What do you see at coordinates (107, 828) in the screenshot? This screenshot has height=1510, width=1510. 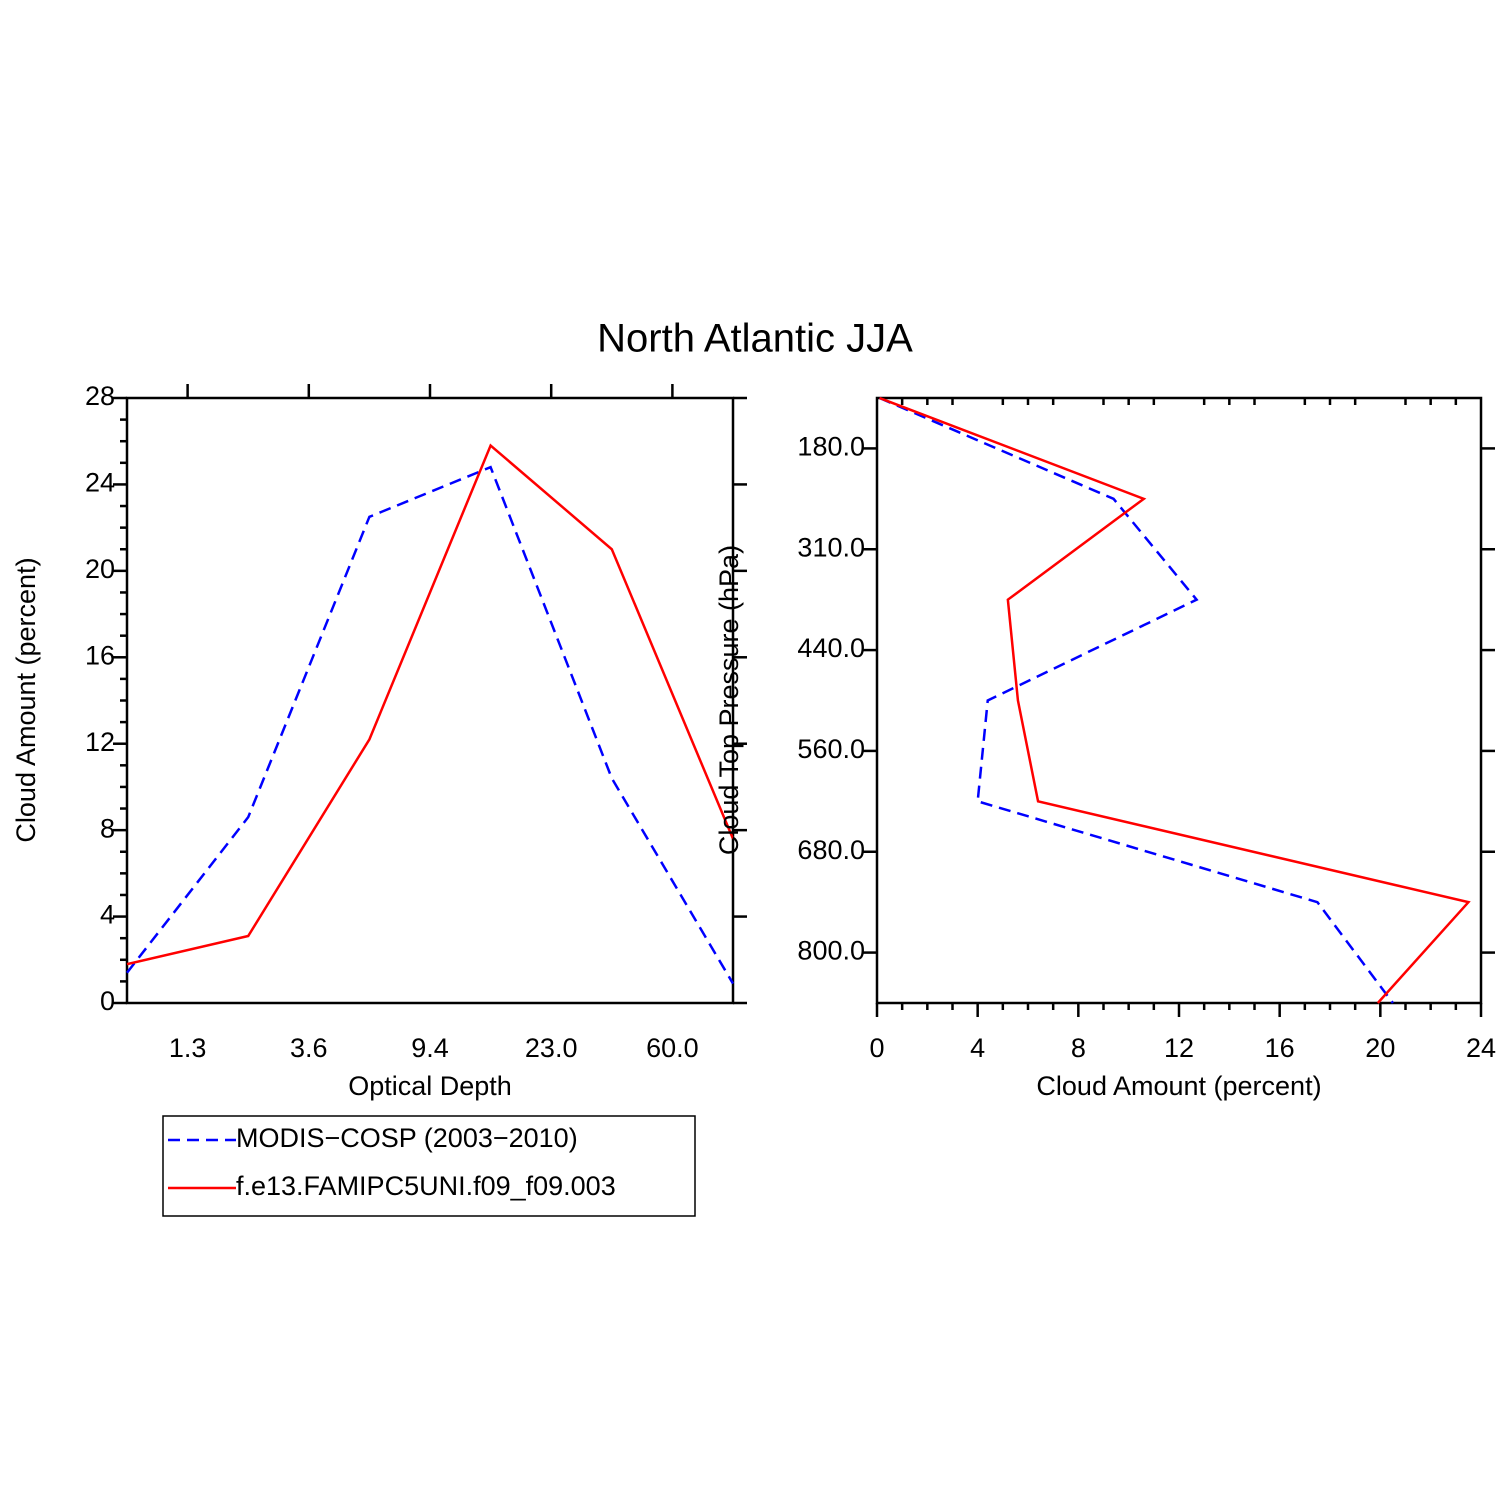 I see `y-tick-label: 8` at bounding box center [107, 828].